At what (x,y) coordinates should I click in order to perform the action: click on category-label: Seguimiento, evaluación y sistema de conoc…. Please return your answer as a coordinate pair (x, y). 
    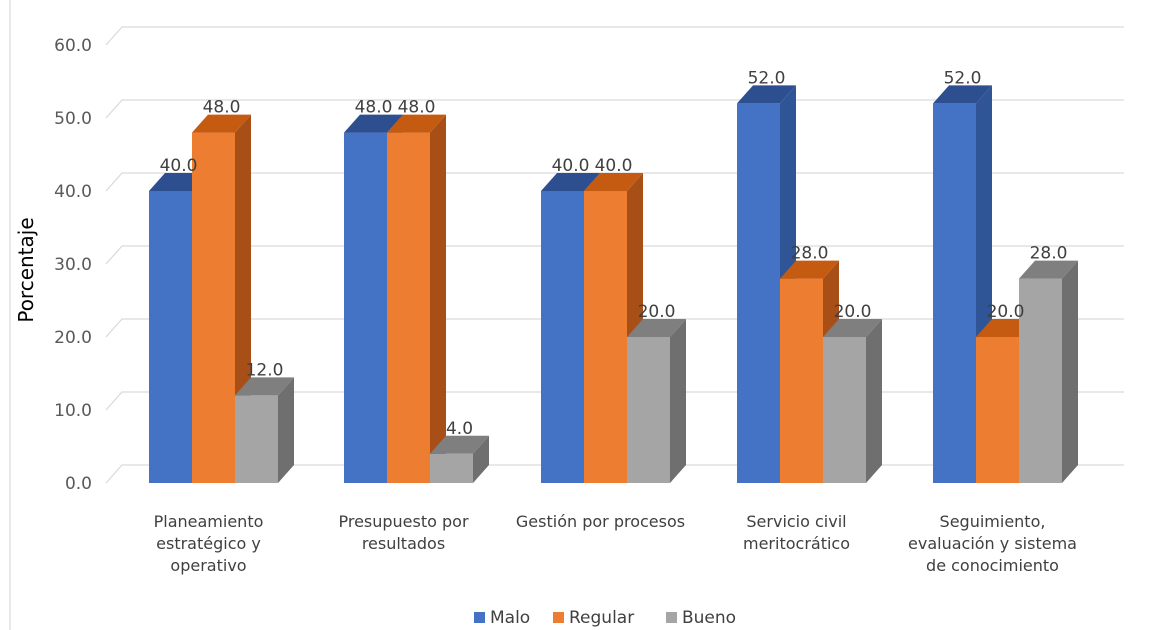
    Looking at the image, I should click on (992, 543).